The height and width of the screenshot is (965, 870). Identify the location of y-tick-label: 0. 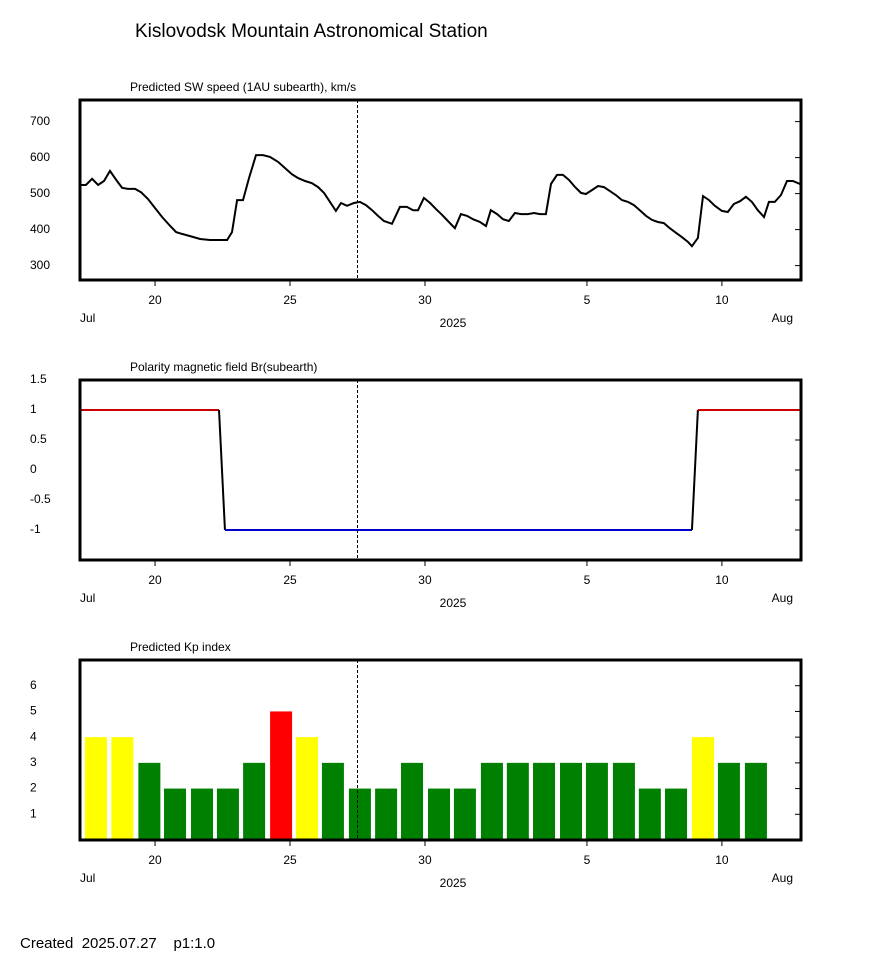
(33, 469).